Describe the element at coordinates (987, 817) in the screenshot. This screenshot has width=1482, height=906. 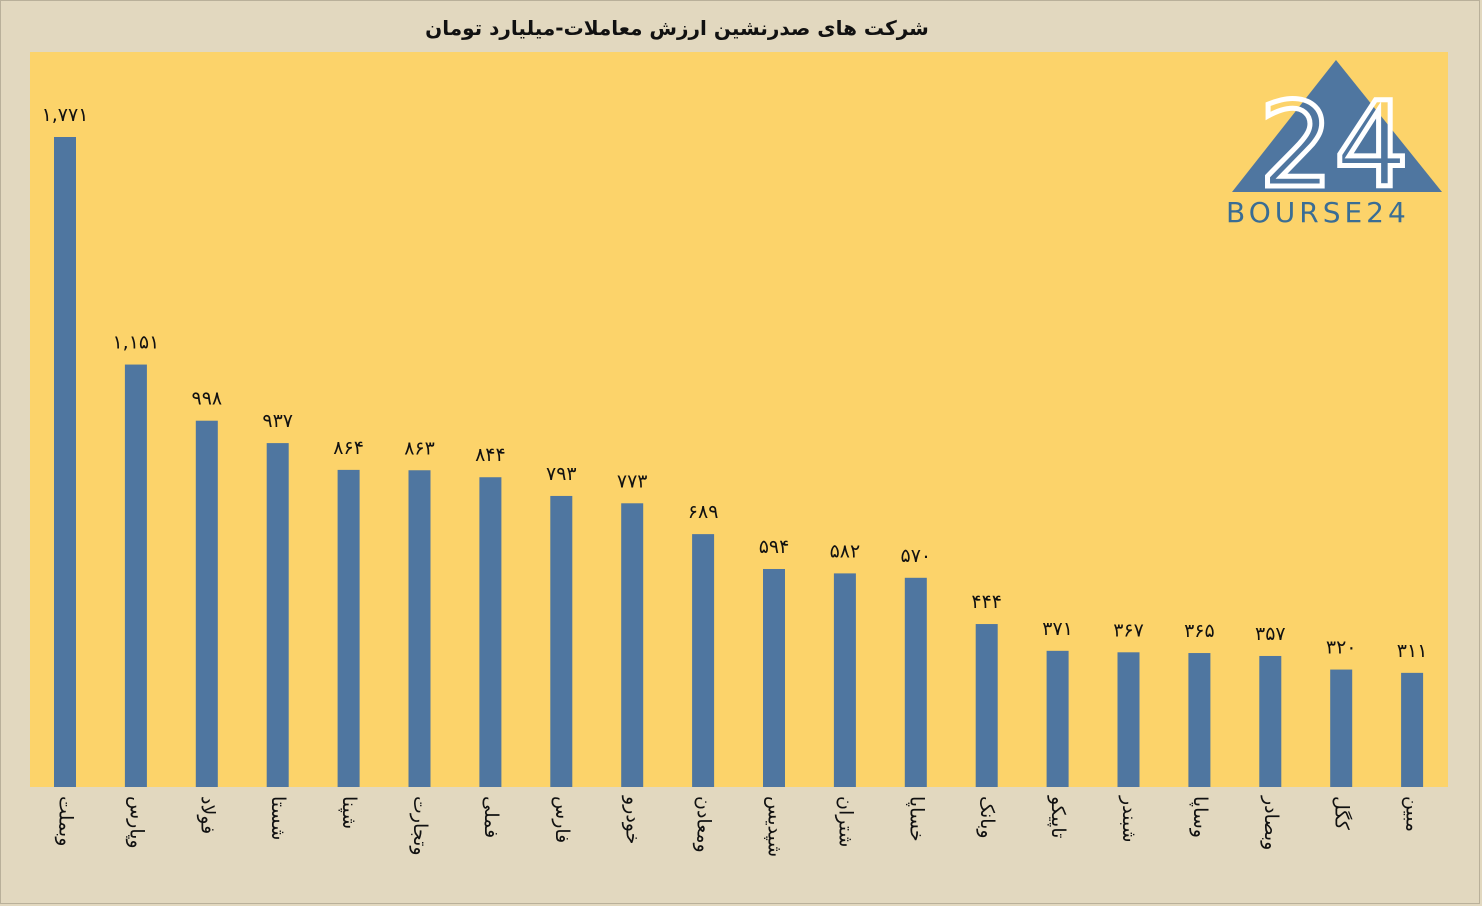
I see `category-label-14: وبانک` at that location.